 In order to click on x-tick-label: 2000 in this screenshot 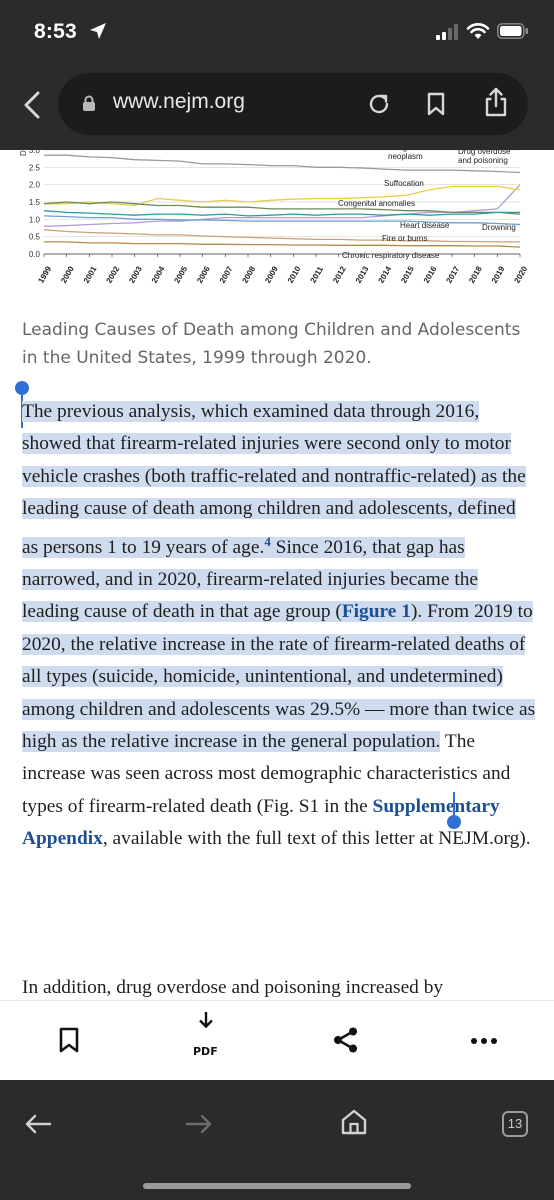, I will do `click(67, 274)`.